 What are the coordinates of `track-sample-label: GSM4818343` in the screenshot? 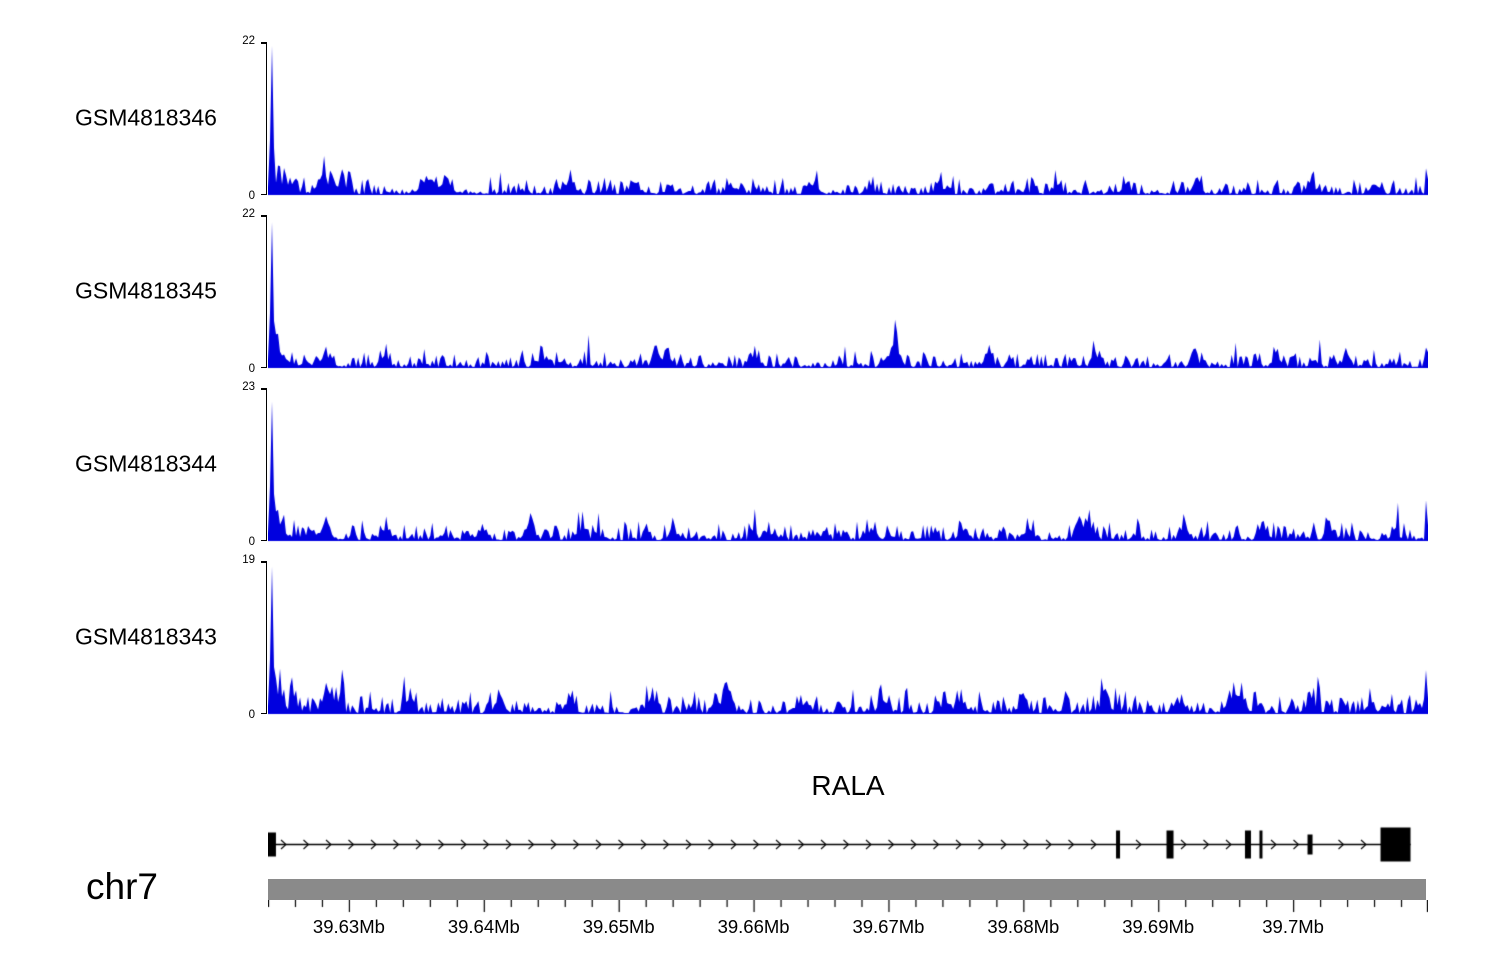 It's located at (146, 636).